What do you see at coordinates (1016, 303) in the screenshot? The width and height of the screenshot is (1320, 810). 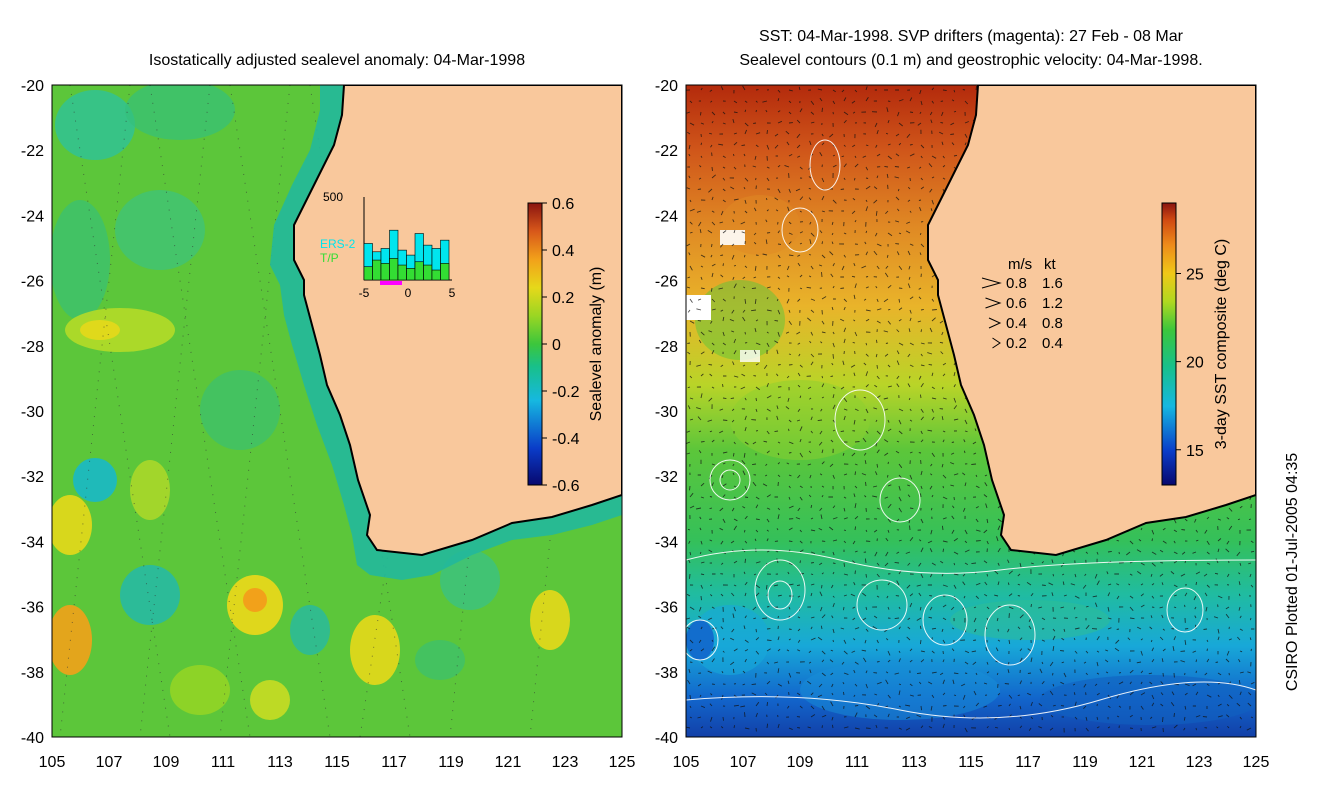 I see `velocity-ms-value: 0.6` at bounding box center [1016, 303].